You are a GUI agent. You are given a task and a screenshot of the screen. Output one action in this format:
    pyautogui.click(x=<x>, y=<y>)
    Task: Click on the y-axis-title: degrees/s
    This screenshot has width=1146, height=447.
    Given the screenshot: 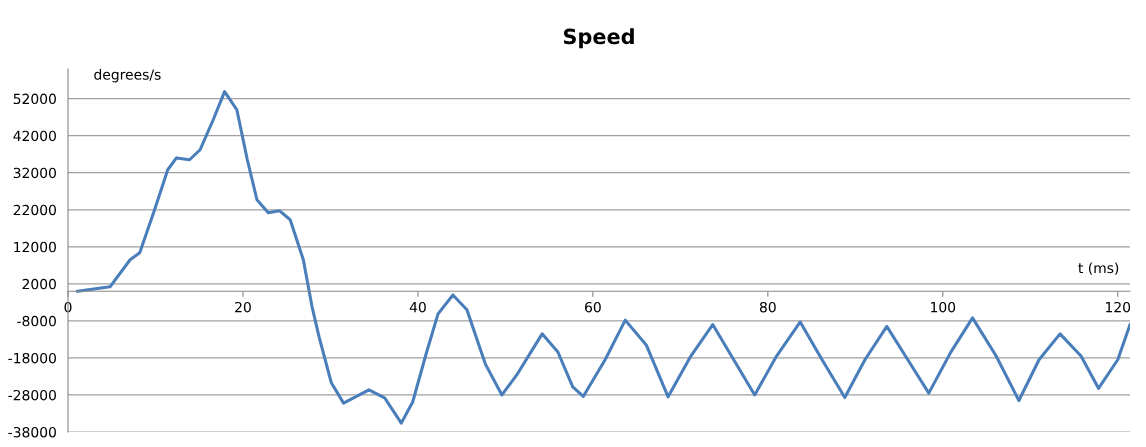 What is the action you would take?
    pyautogui.click(x=127, y=76)
    